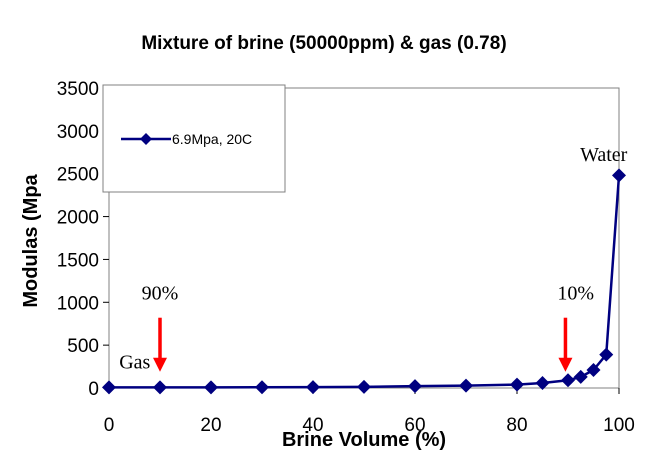 The width and height of the screenshot is (658, 472). I want to click on y-axis-ticks: 0 500 1000 1500 2000 2500 3000 3500, so click(83, 239).